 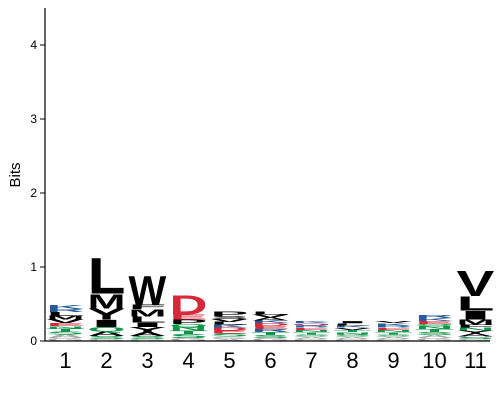 I want to click on y-tick-label: 2, so click(x=33, y=193).